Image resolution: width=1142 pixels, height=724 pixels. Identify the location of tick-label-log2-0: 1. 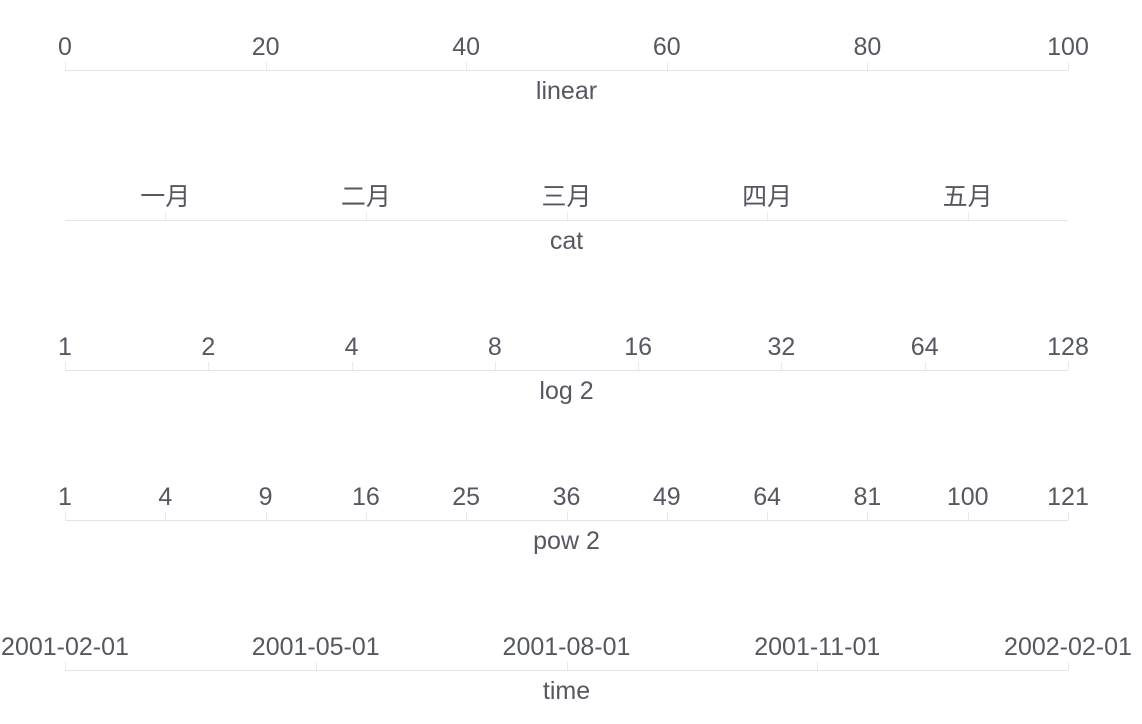
(65, 347).